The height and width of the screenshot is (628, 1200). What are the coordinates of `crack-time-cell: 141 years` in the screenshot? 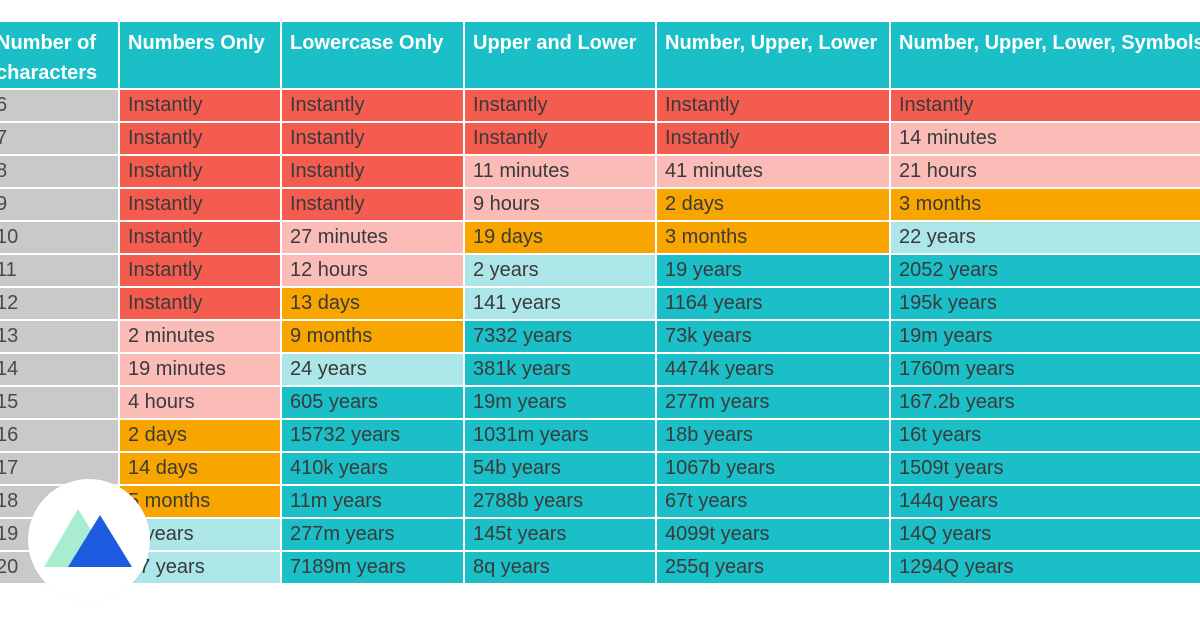 It's located at (560, 303).